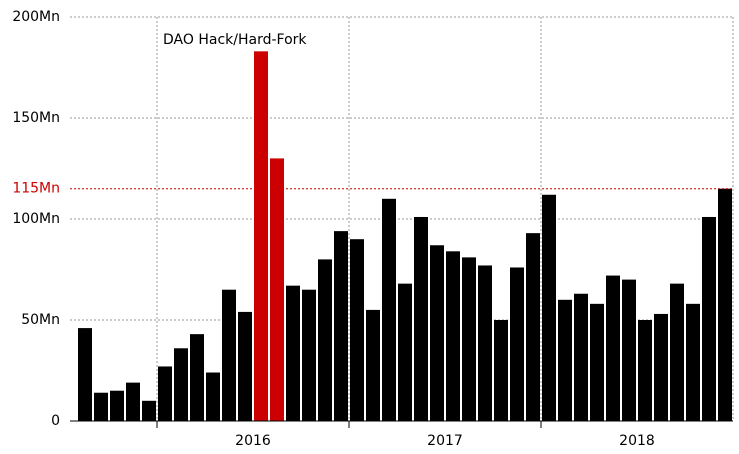 Image resolution: width=739 pixels, height=454 pixels. What do you see at coordinates (36, 189) in the screenshot?
I see `reference-label: 115Mn` at bounding box center [36, 189].